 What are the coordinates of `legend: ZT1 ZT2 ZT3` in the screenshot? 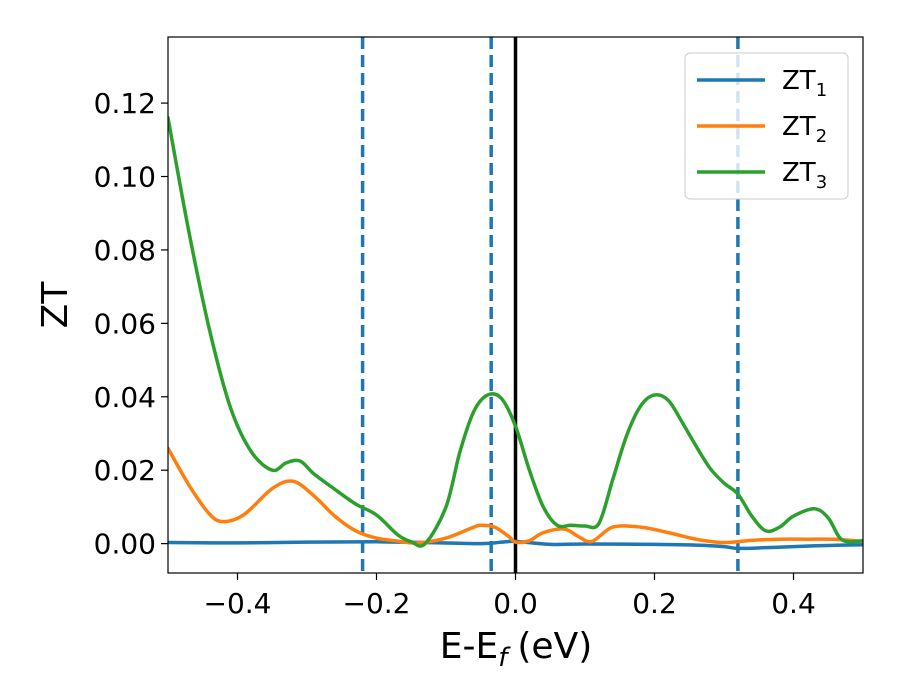 It's located at (766, 126).